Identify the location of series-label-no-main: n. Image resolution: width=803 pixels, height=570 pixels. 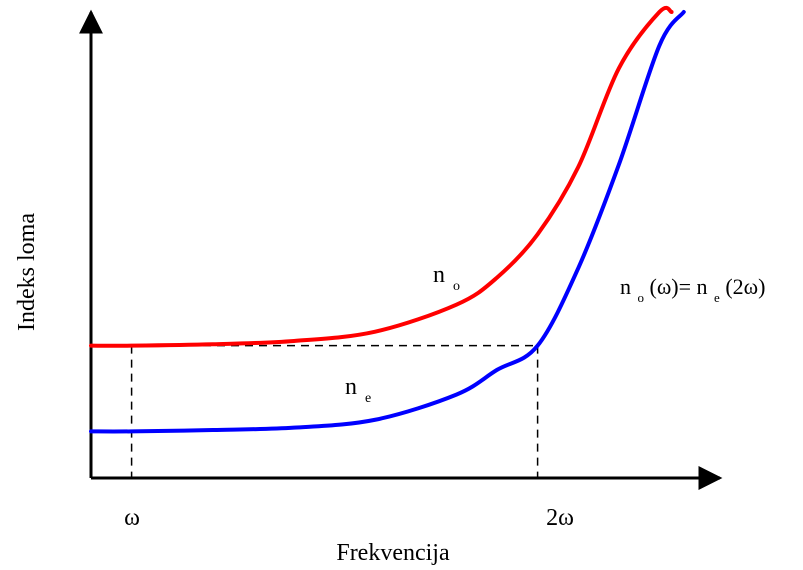
(439, 275).